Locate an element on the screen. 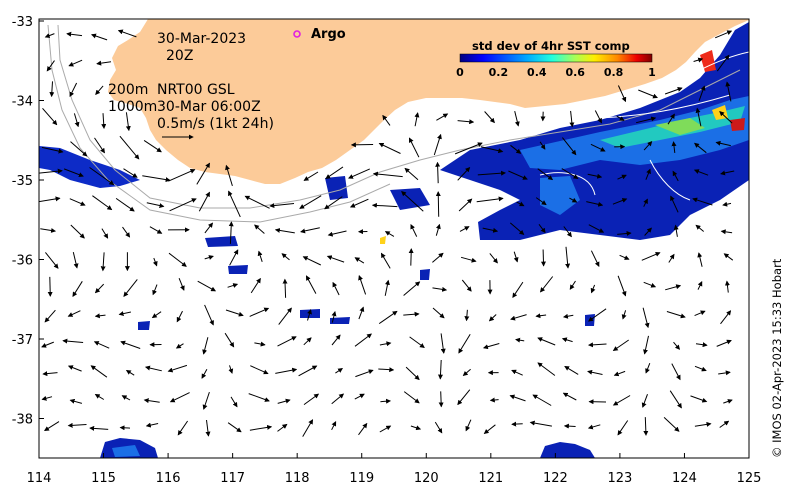  argo-label: Argo is located at coordinates (328, 34).